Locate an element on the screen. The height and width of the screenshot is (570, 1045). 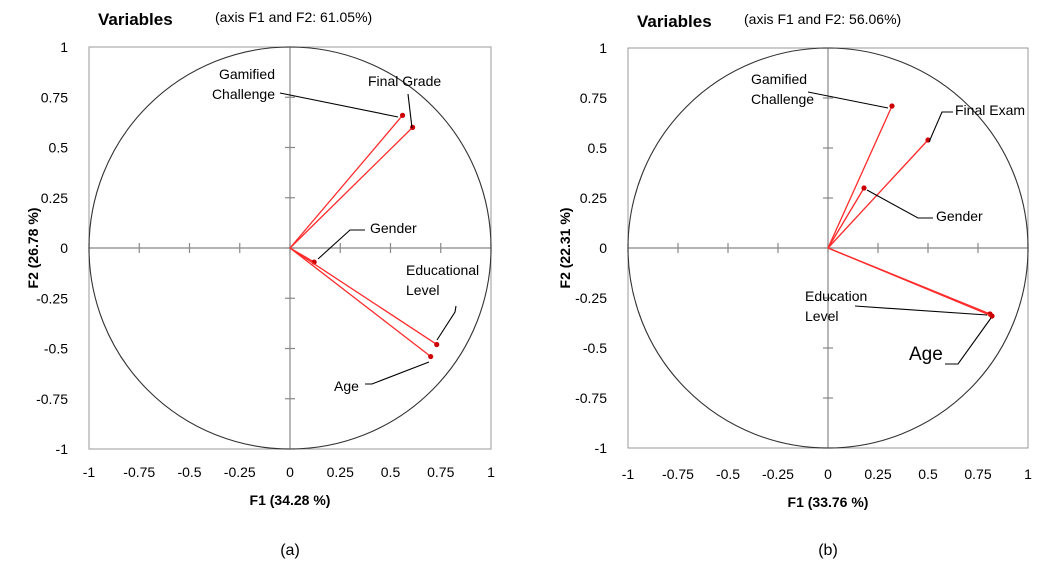
y-axis-label: F2 (26.78 %) is located at coordinates (33, 248).